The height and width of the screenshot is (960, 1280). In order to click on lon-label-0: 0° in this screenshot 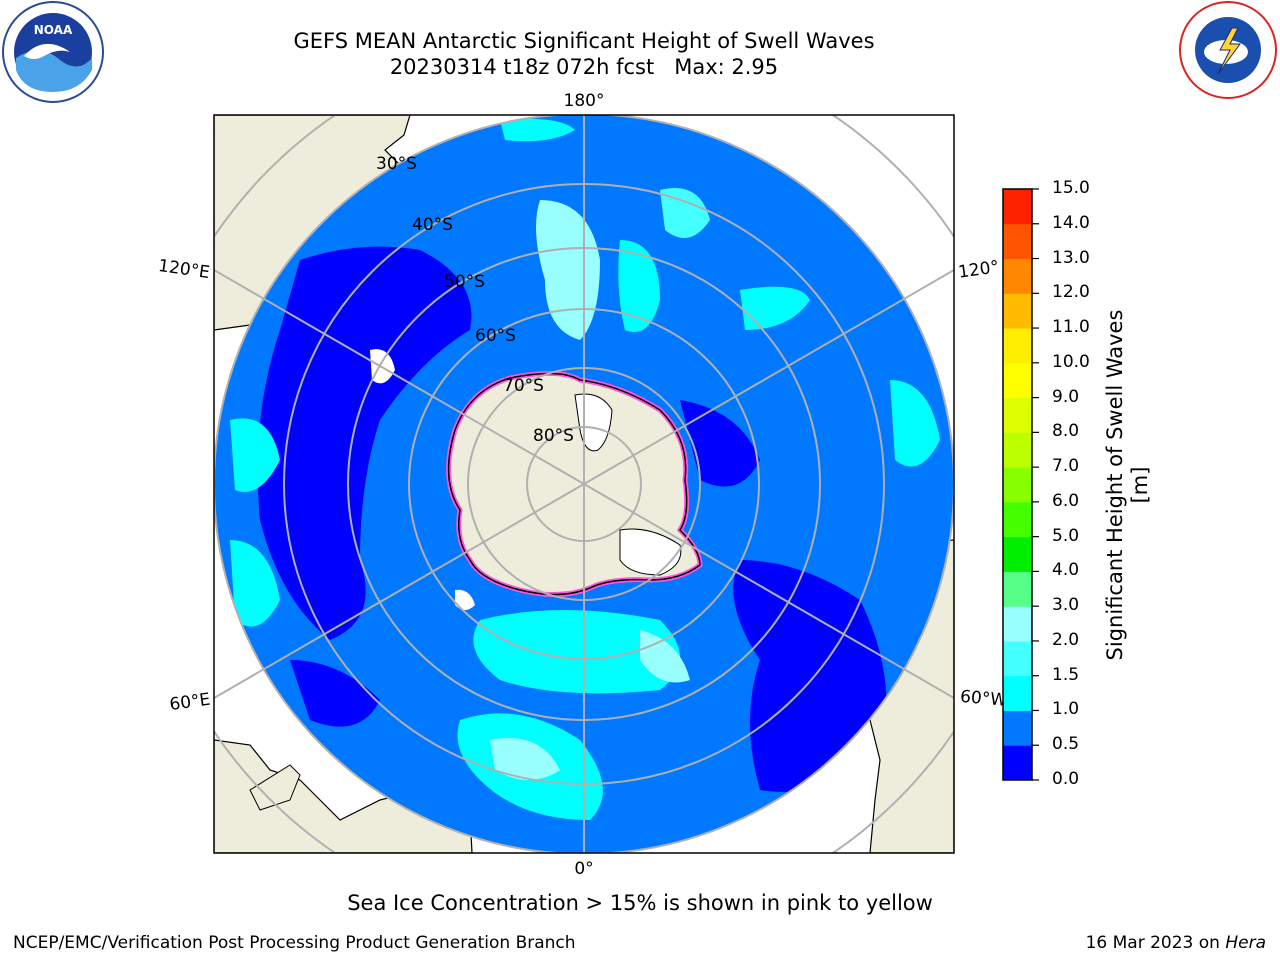, I will do `click(583, 869)`.